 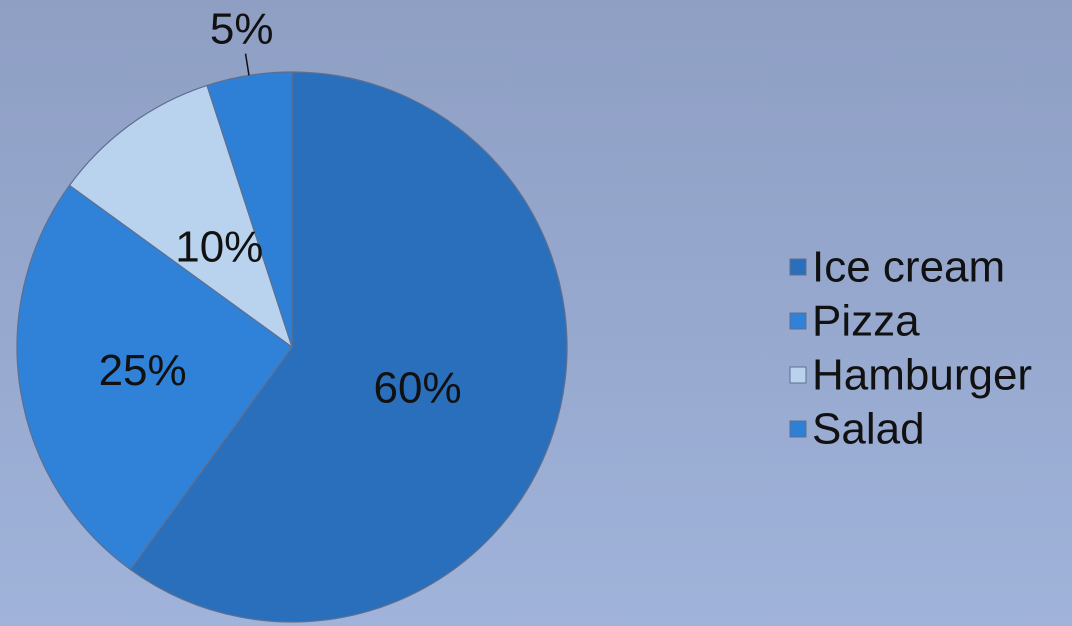 I want to click on legend-swatch-pizza, so click(x=798, y=321).